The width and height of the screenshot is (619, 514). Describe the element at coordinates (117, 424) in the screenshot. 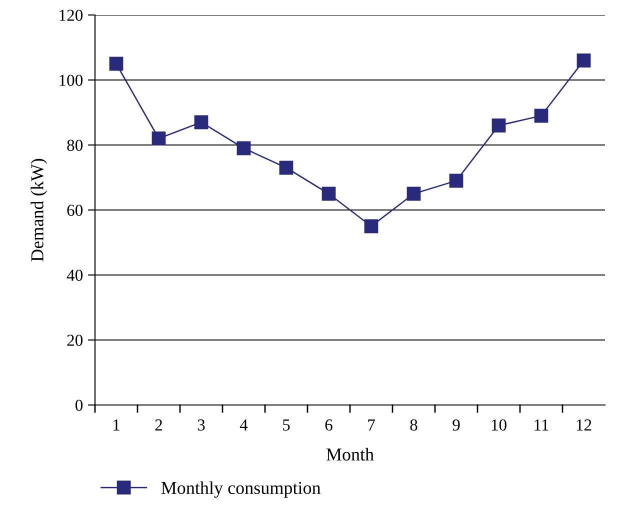

I see `x-tick-label: 1` at that location.